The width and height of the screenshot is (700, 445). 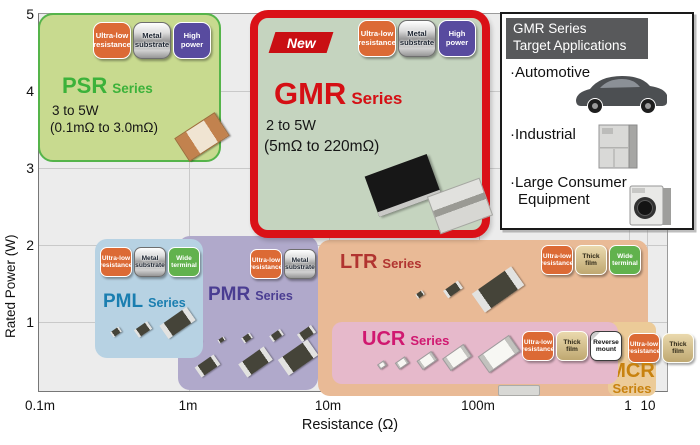 I want to click on car-icon, so click(x=620, y=94).